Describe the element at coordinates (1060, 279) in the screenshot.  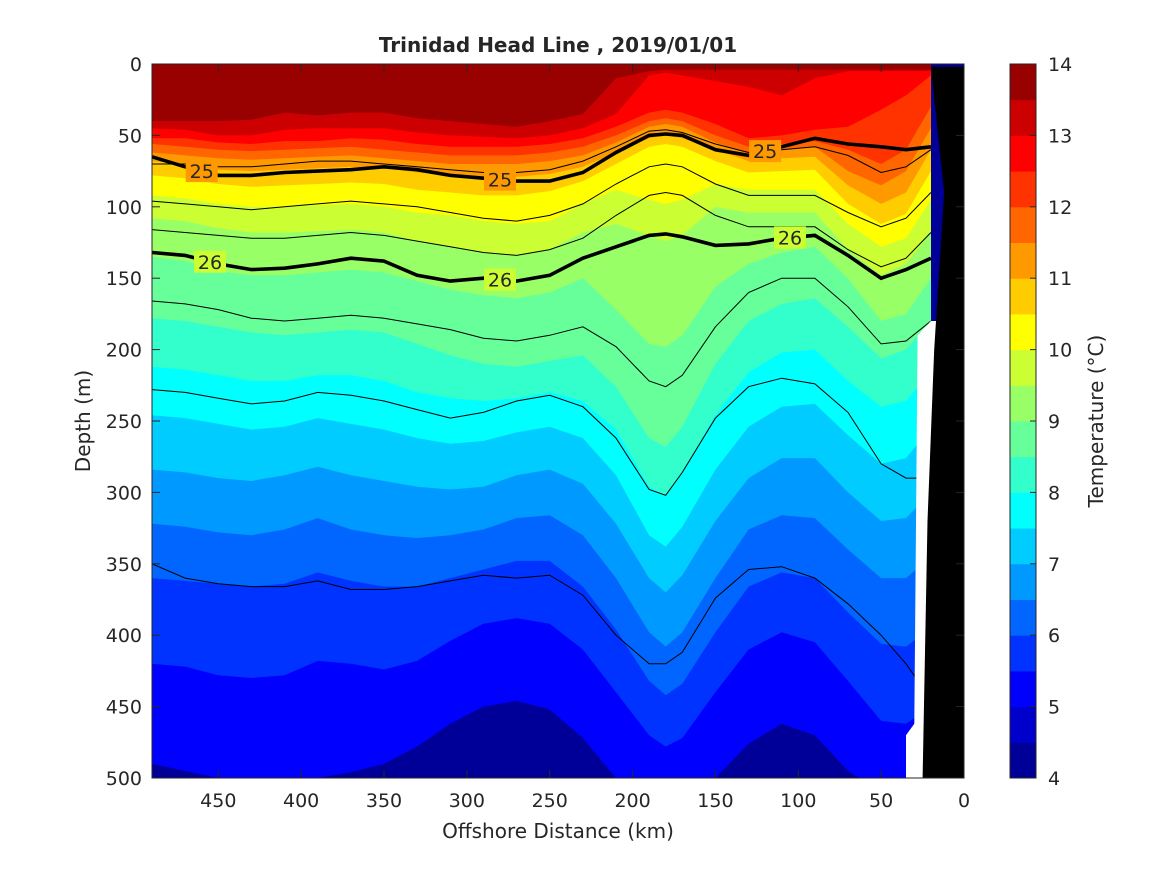
I see `colorbar-tick-label: 11` at that location.